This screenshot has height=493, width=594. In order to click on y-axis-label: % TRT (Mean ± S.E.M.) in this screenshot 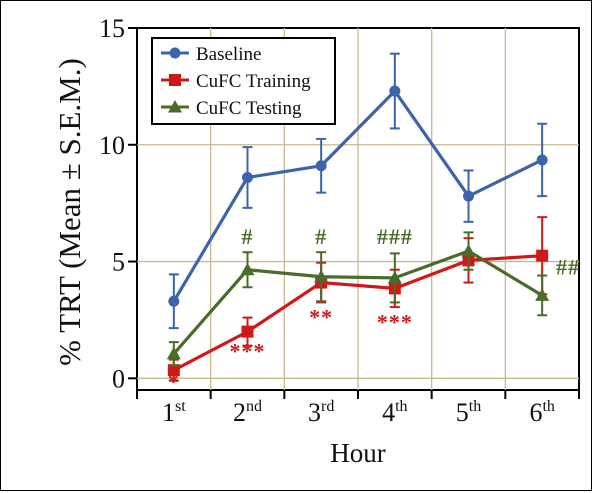, I will do `click(69, 212)`.